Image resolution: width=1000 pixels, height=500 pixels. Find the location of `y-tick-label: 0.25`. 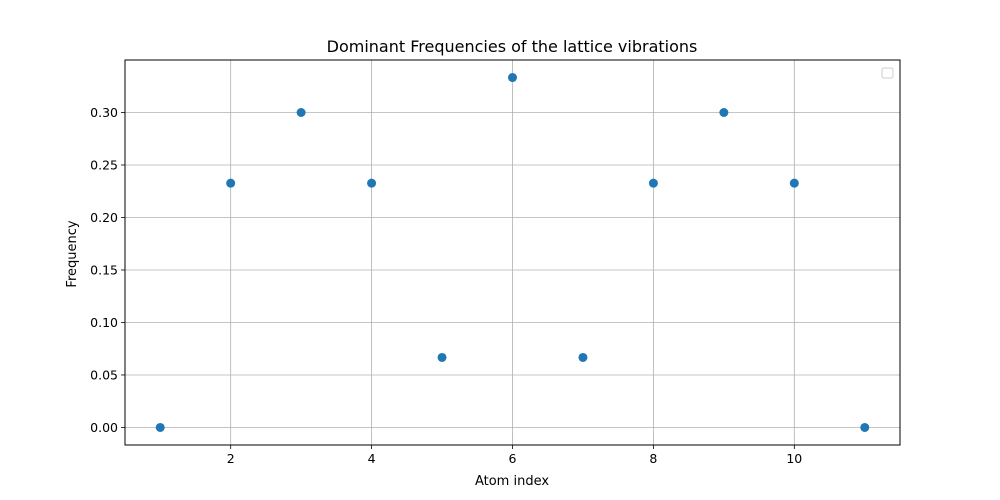

y-tick-label: 0.25 is located at coordinates (104, 164).